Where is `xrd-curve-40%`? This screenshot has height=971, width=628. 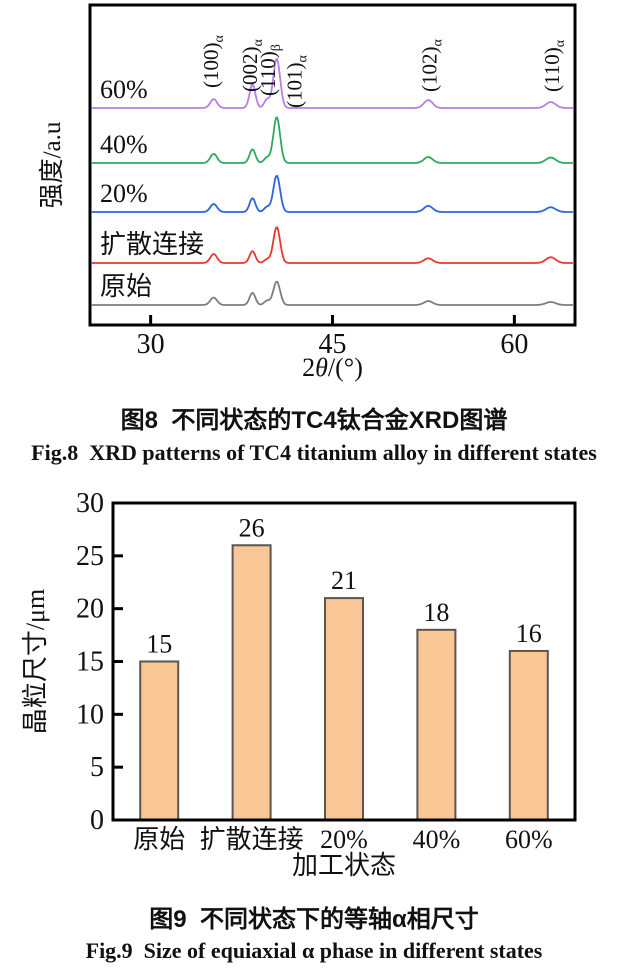 xrd-curve-40% is located at coordinates (332, 140).